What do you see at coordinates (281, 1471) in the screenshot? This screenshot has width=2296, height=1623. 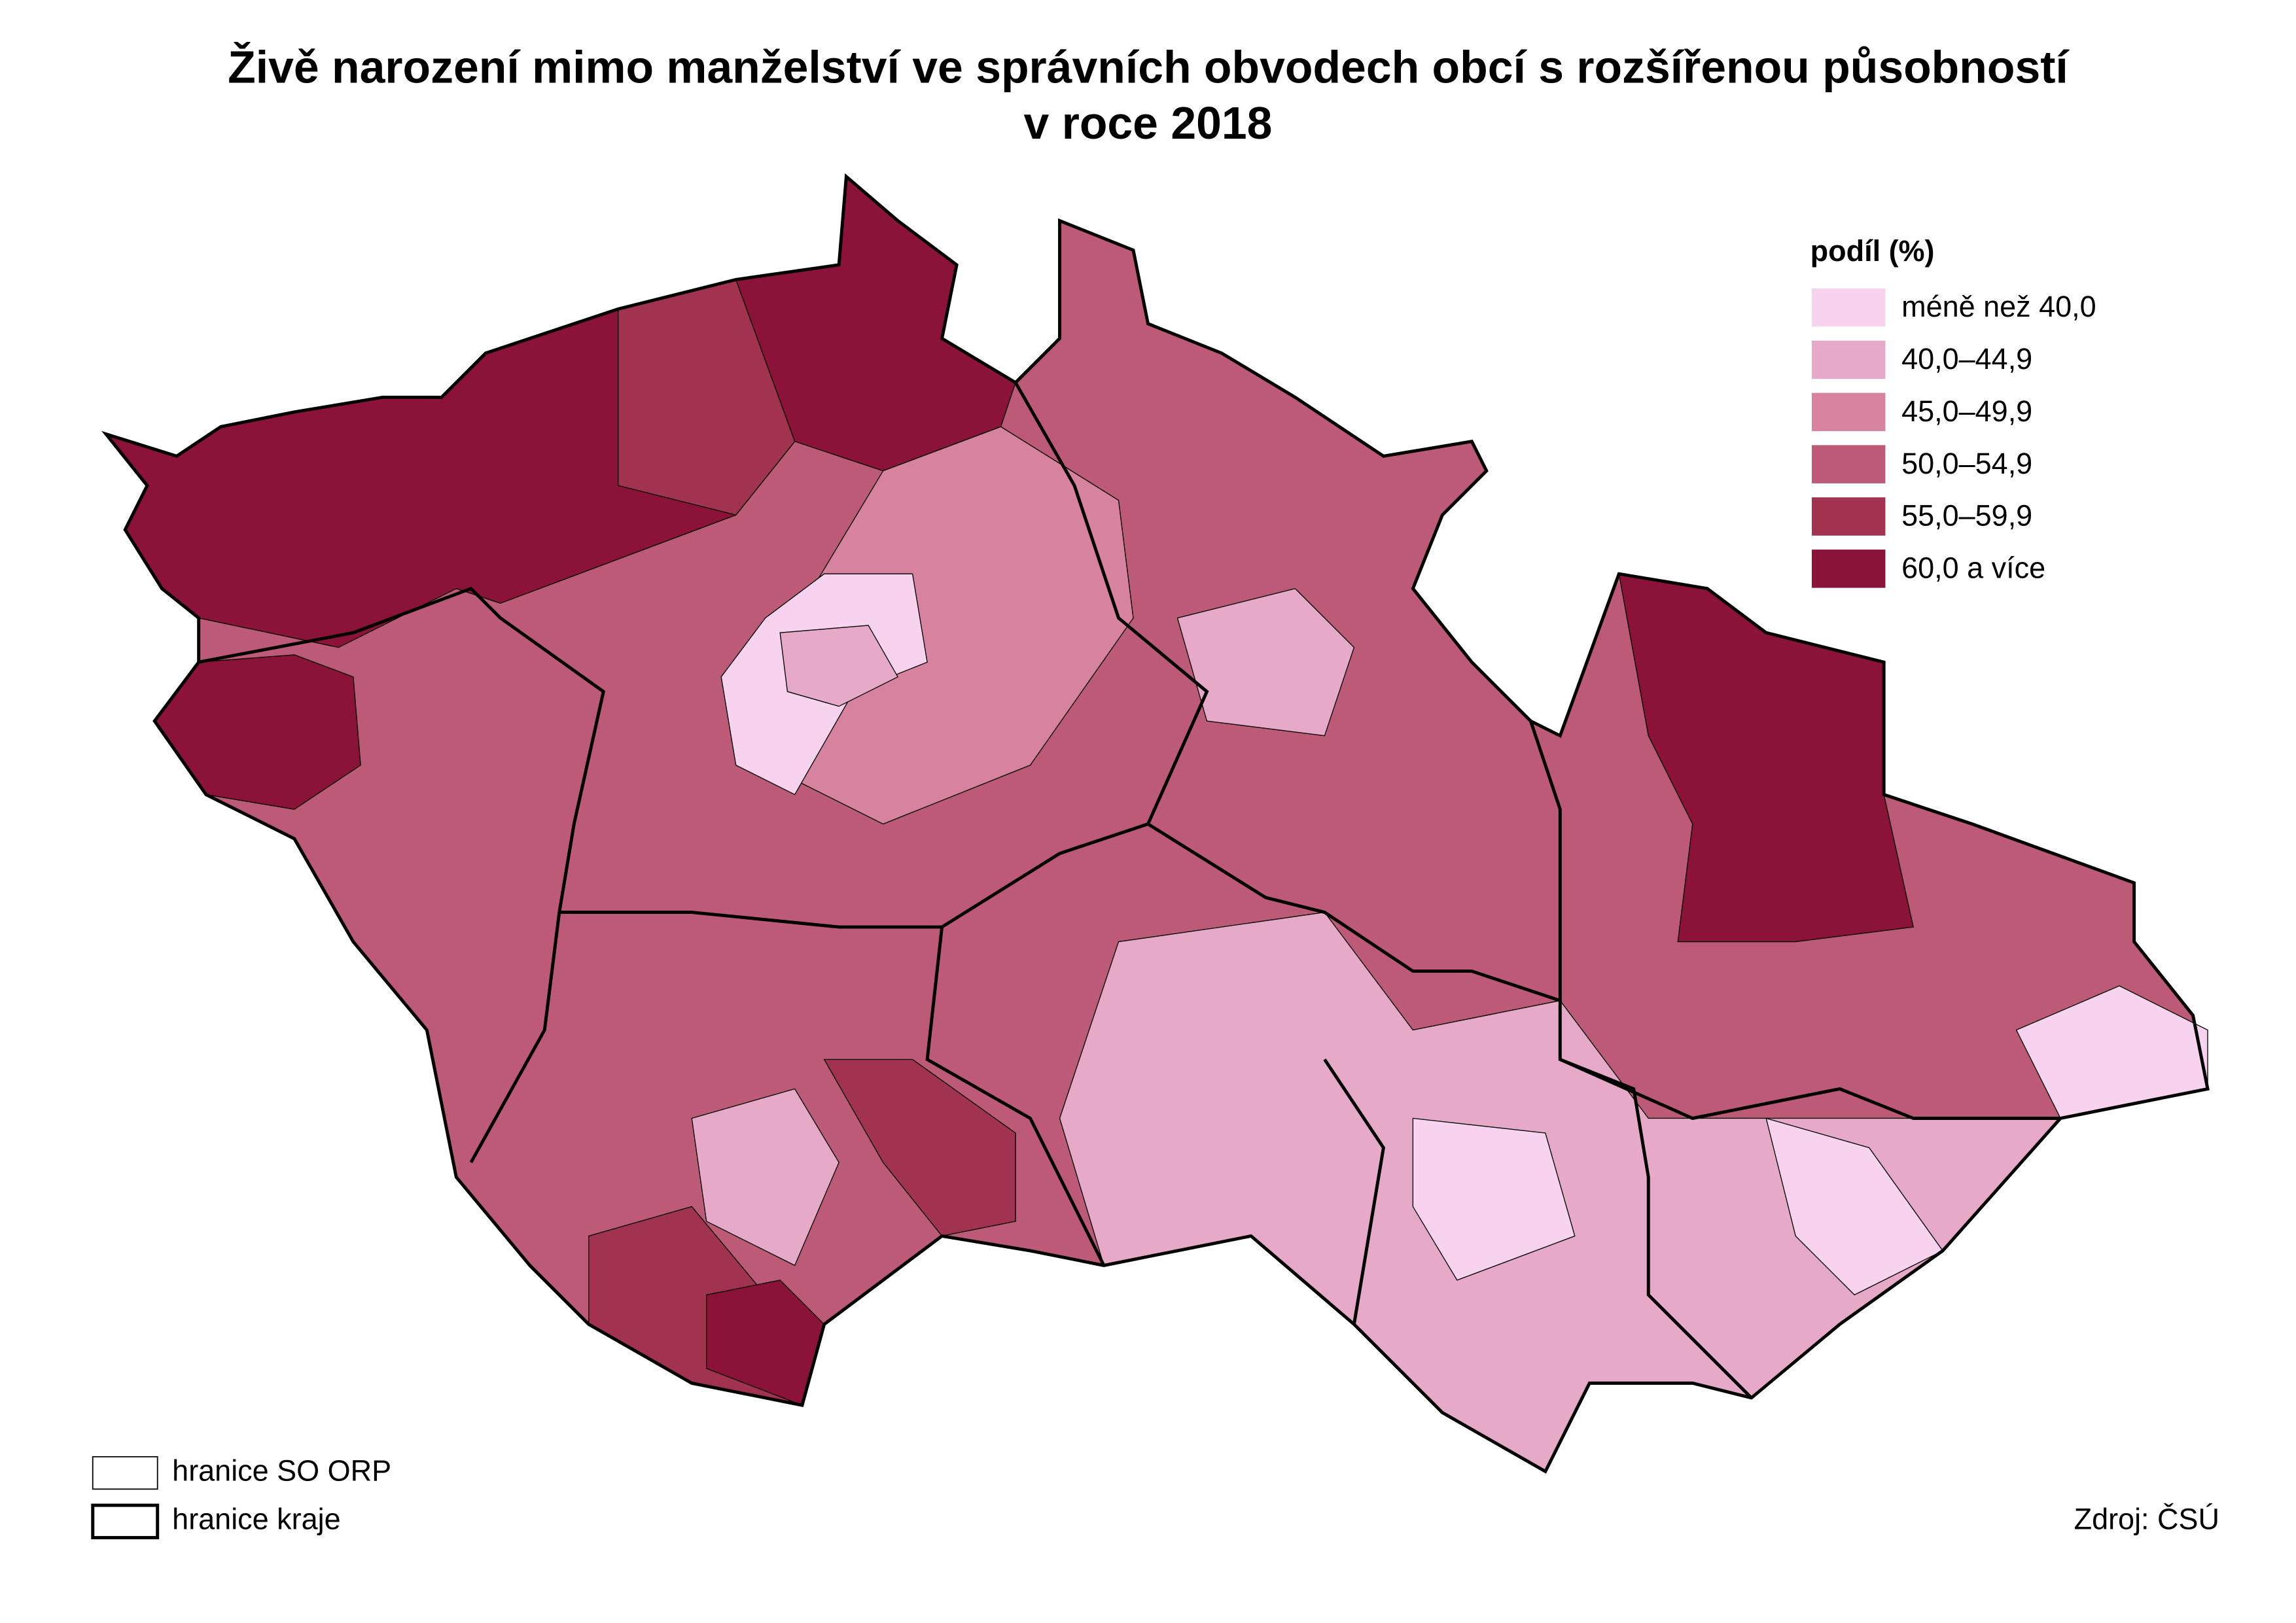 I see `border-legend-label: hranice SO ORP` at bounding box center [281, 1471].